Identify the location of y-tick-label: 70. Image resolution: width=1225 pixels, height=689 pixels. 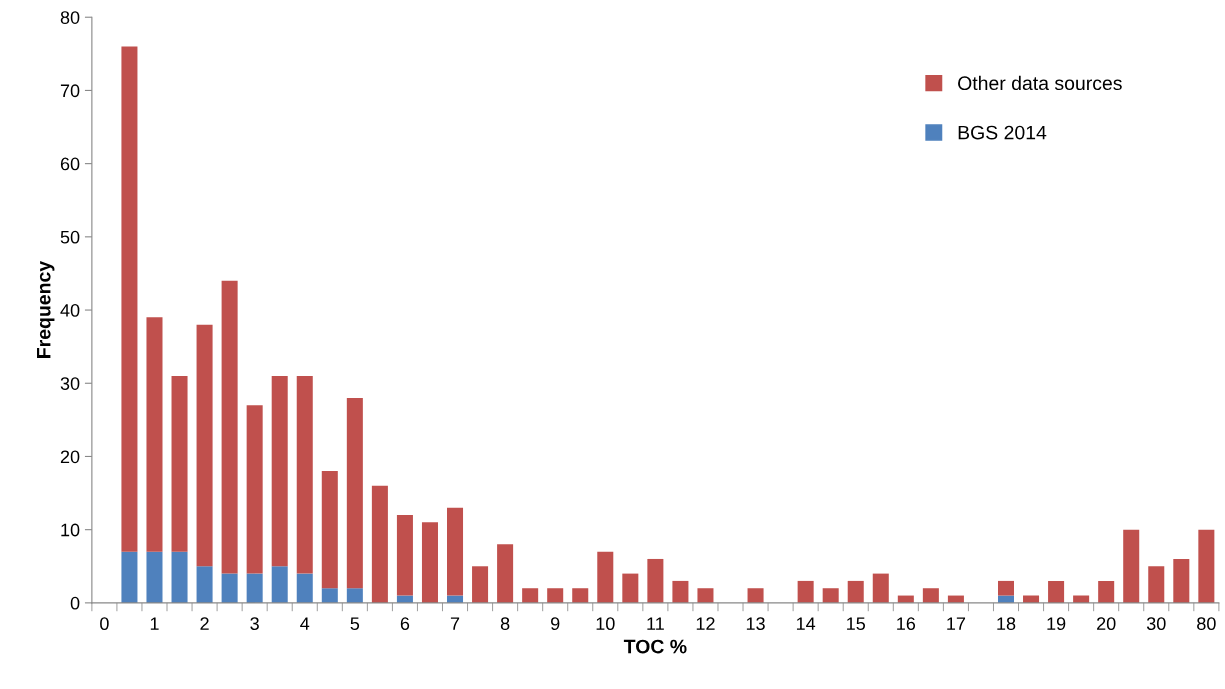
(70, 91).